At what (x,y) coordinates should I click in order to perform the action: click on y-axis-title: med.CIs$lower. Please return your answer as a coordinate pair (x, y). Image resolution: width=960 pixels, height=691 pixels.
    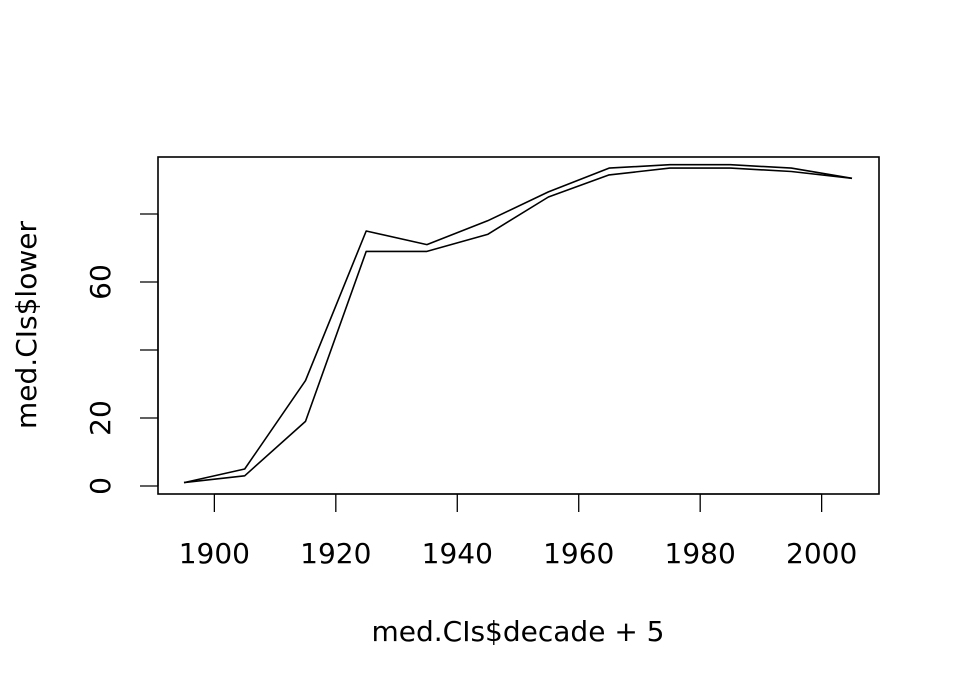
    Looking at the image, I should click on (26, 325).